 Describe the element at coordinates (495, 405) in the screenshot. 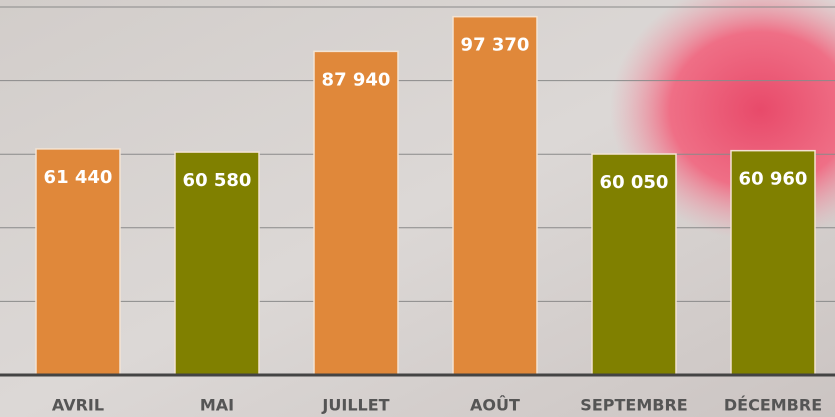

I see `x-tick-label: AOÛT` at that location.